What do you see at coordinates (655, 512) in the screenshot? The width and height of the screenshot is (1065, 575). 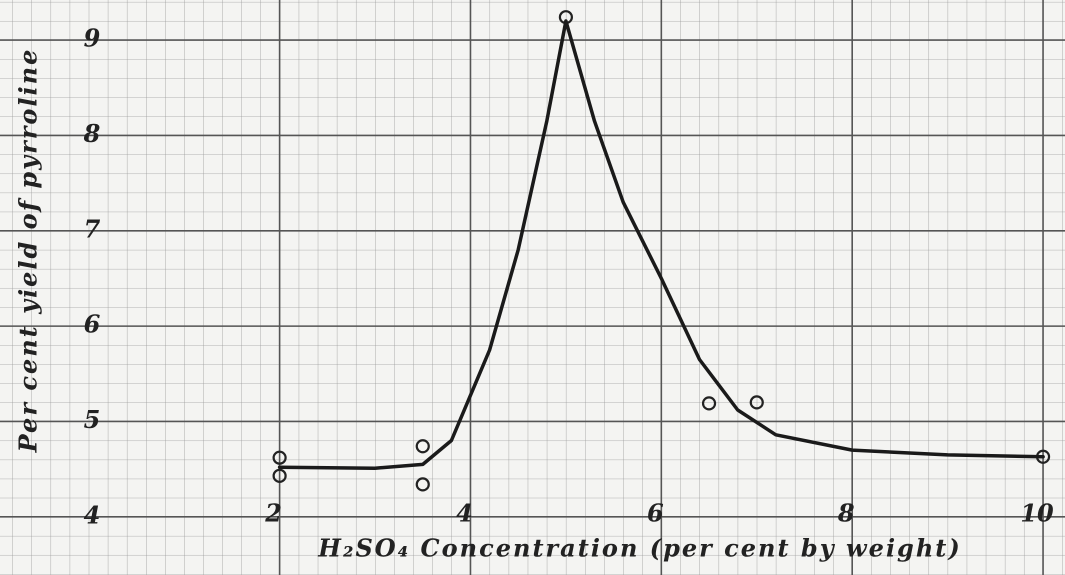 I see `x-tick-label: 6` at bounding box center [655, 512].